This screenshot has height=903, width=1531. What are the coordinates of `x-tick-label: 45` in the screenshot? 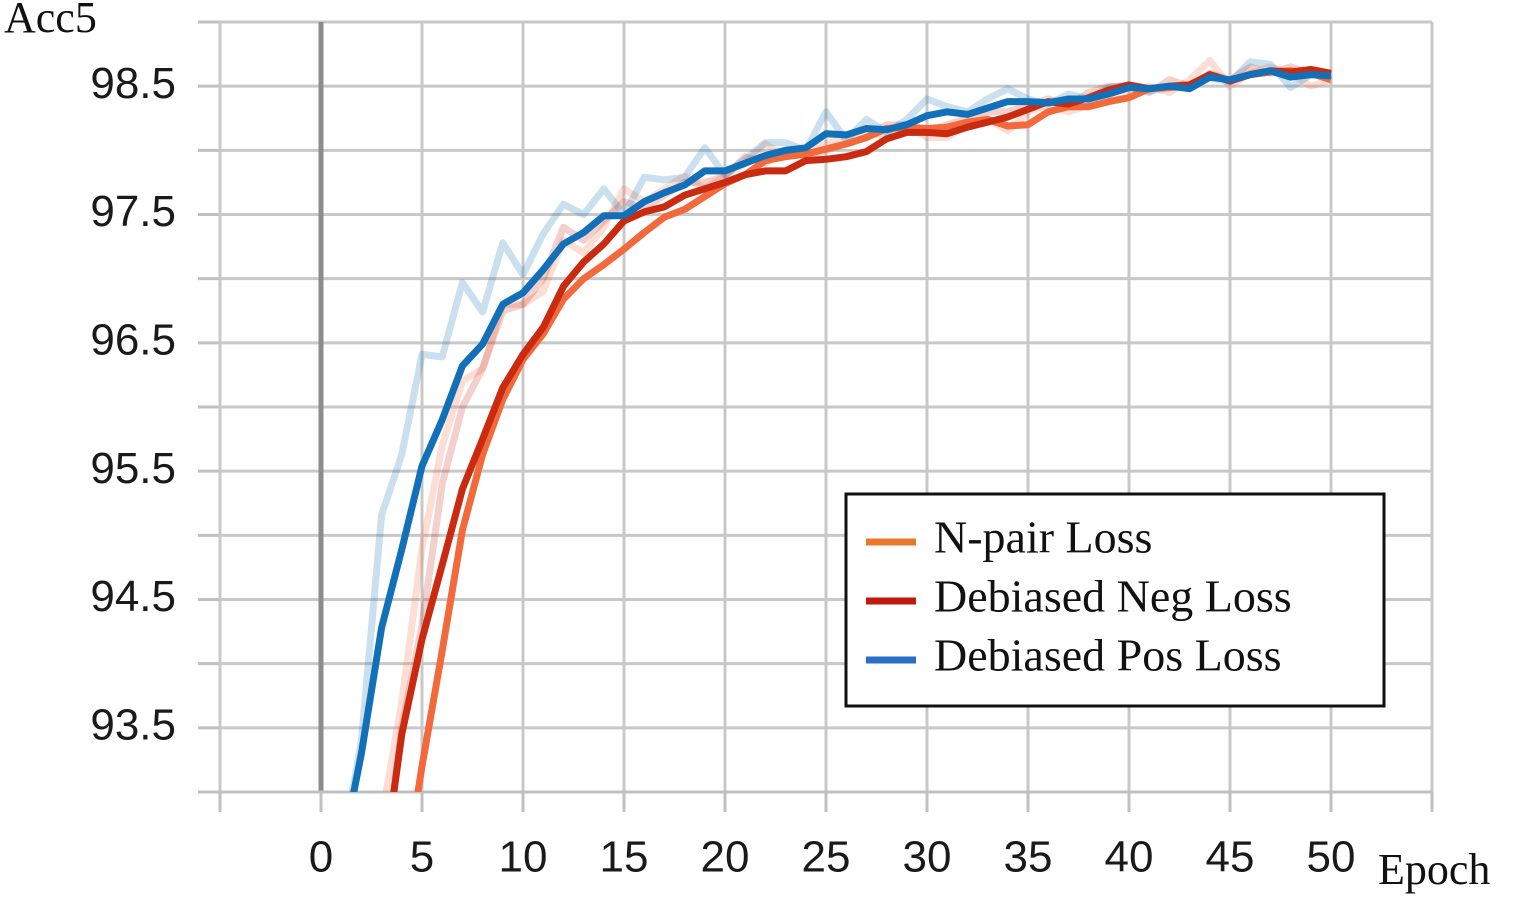 It's located at (1230, 857).